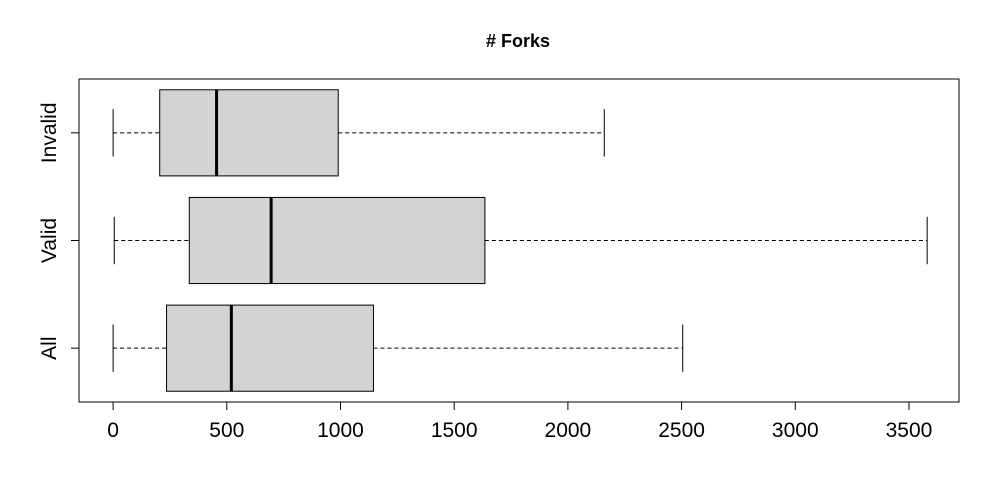  I want to click on y-tick-label-invalid: Invalid, so click(49, 132).